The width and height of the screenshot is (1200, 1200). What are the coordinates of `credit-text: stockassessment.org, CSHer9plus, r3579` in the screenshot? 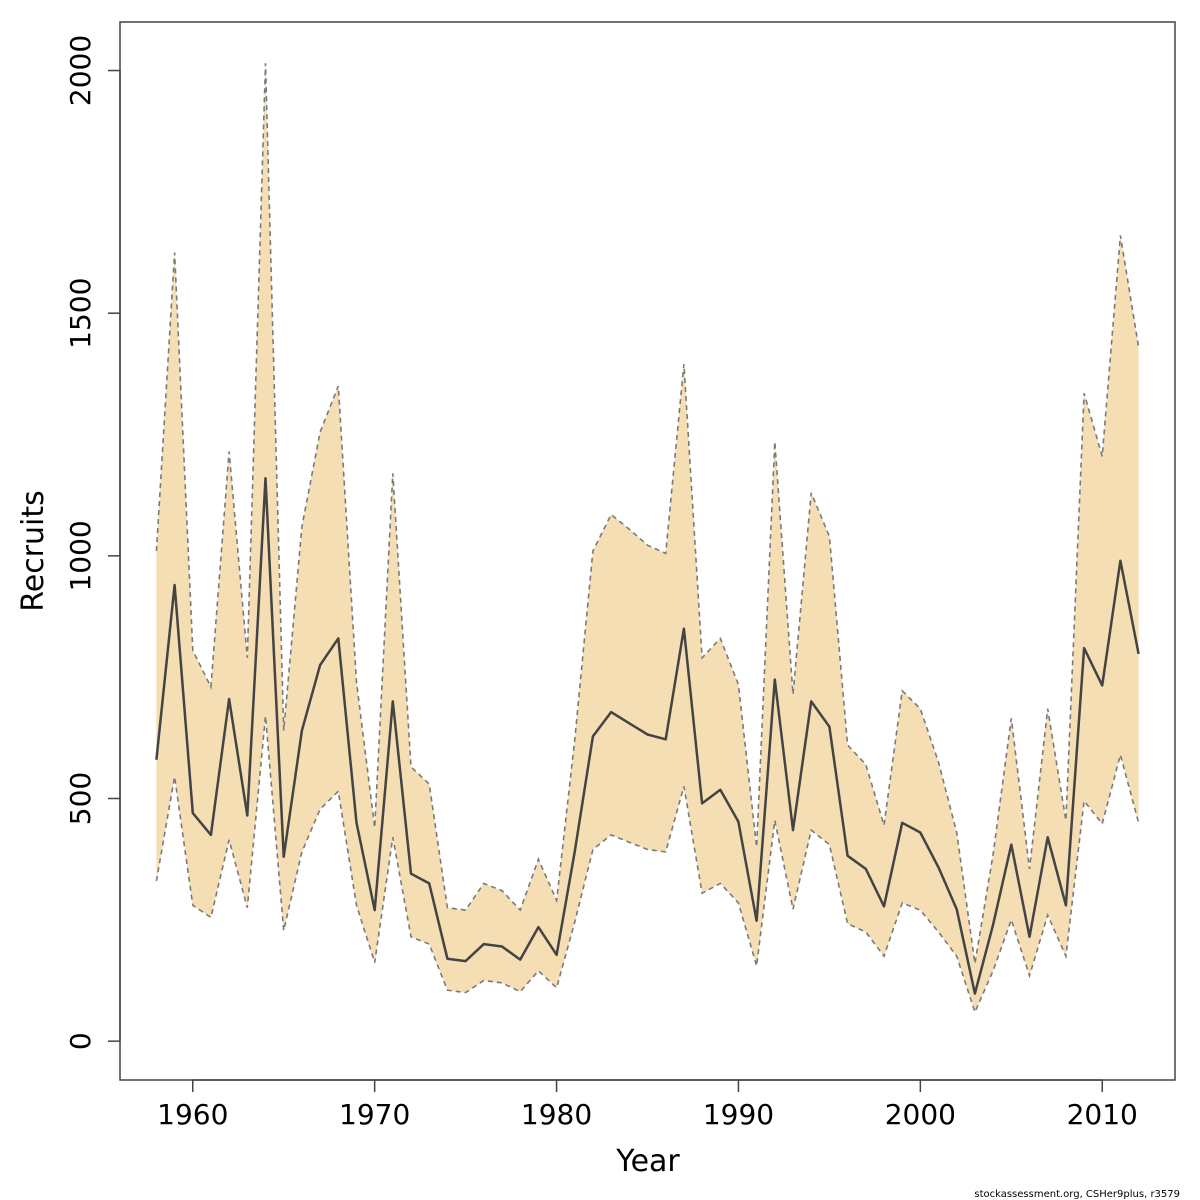 It's located at (1077, 1194).